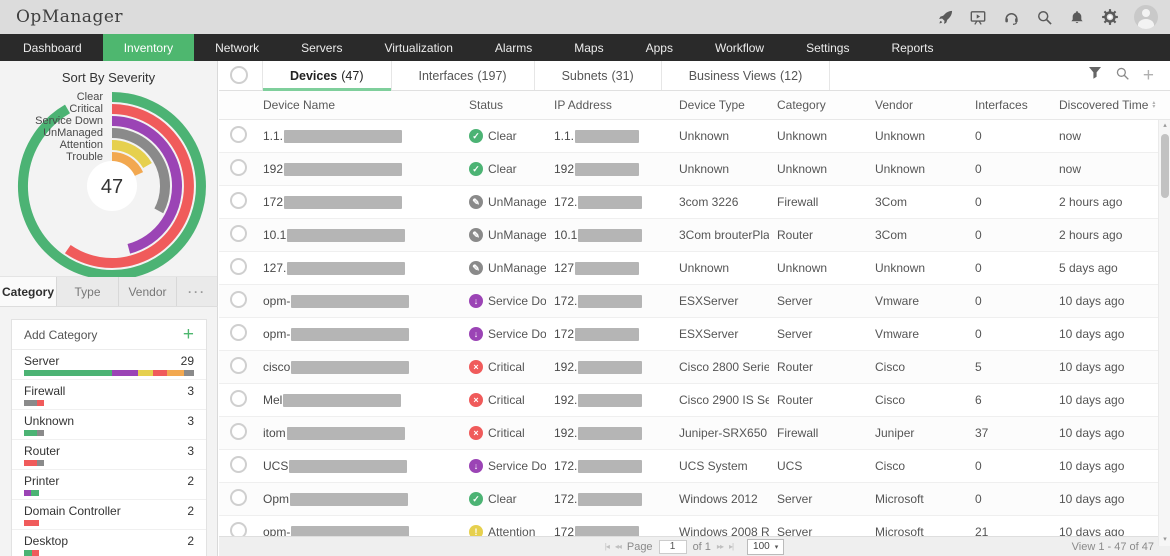 The width and height of the screenshot is (1170, 556). Describe the element at coordinates (766, 546) in the screenshot. I see `per-page-select: 100 ▾` at that location.